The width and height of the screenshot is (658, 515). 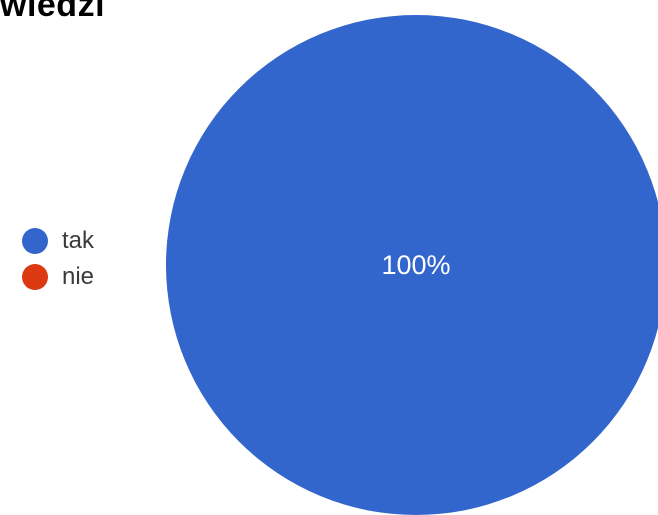 What do you see at coordinates (58, 277) in the screenshot?
I see `legend-item-nie: nie` at bounding box center [58, 277].